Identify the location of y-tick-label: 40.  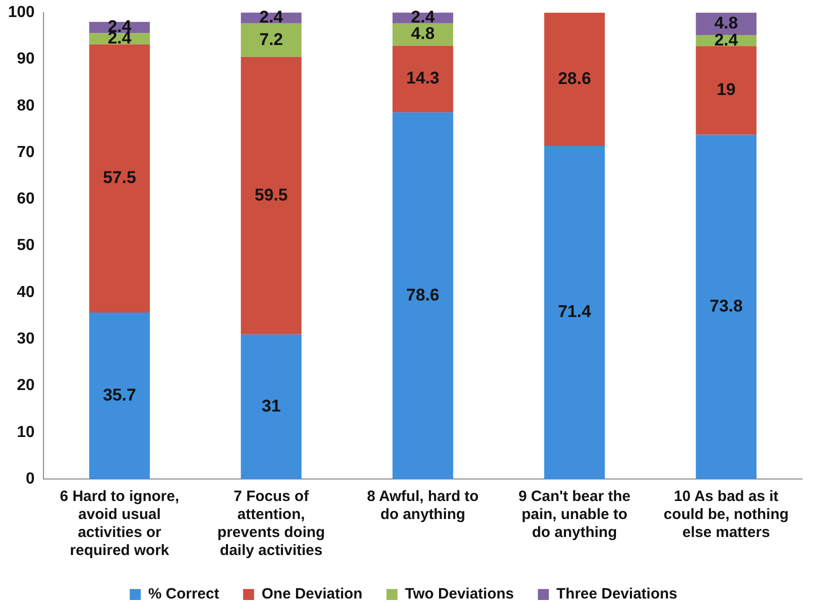
(25, 292).